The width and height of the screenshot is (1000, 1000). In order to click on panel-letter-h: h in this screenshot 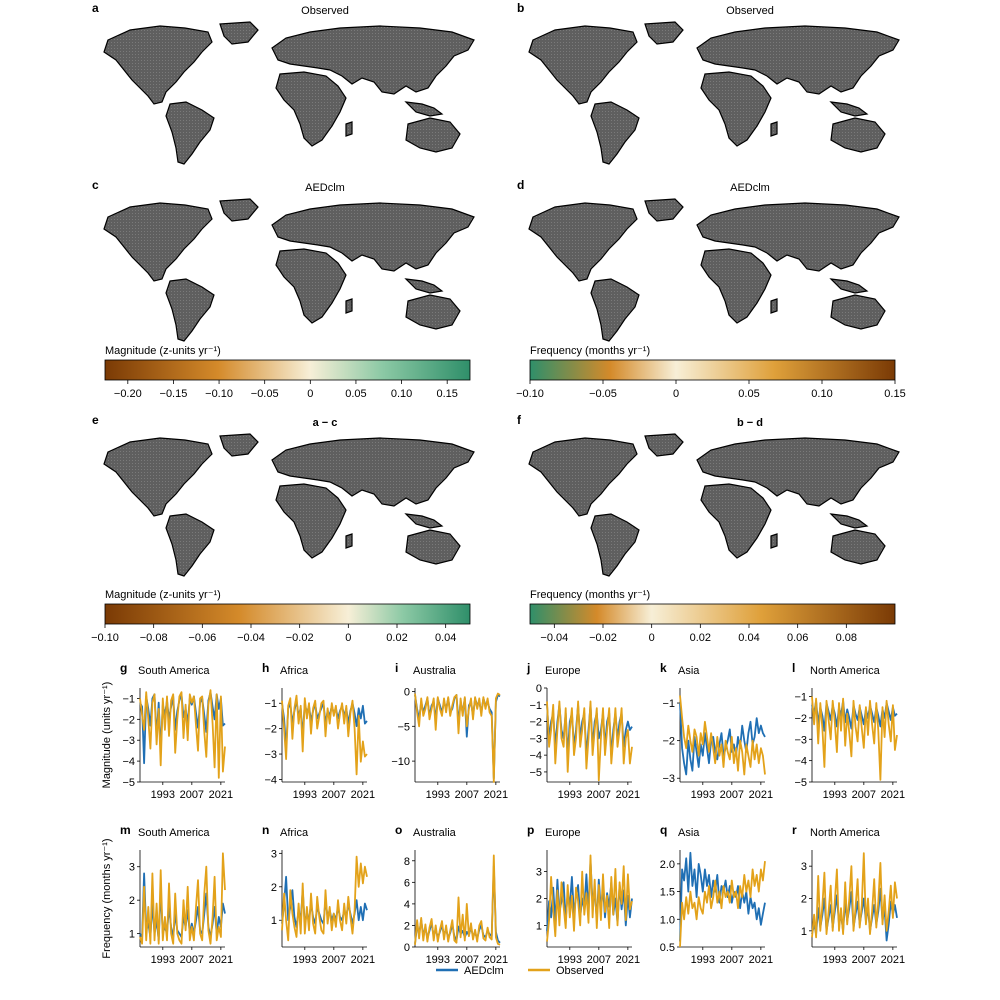, I will do `click(265, 668)`.